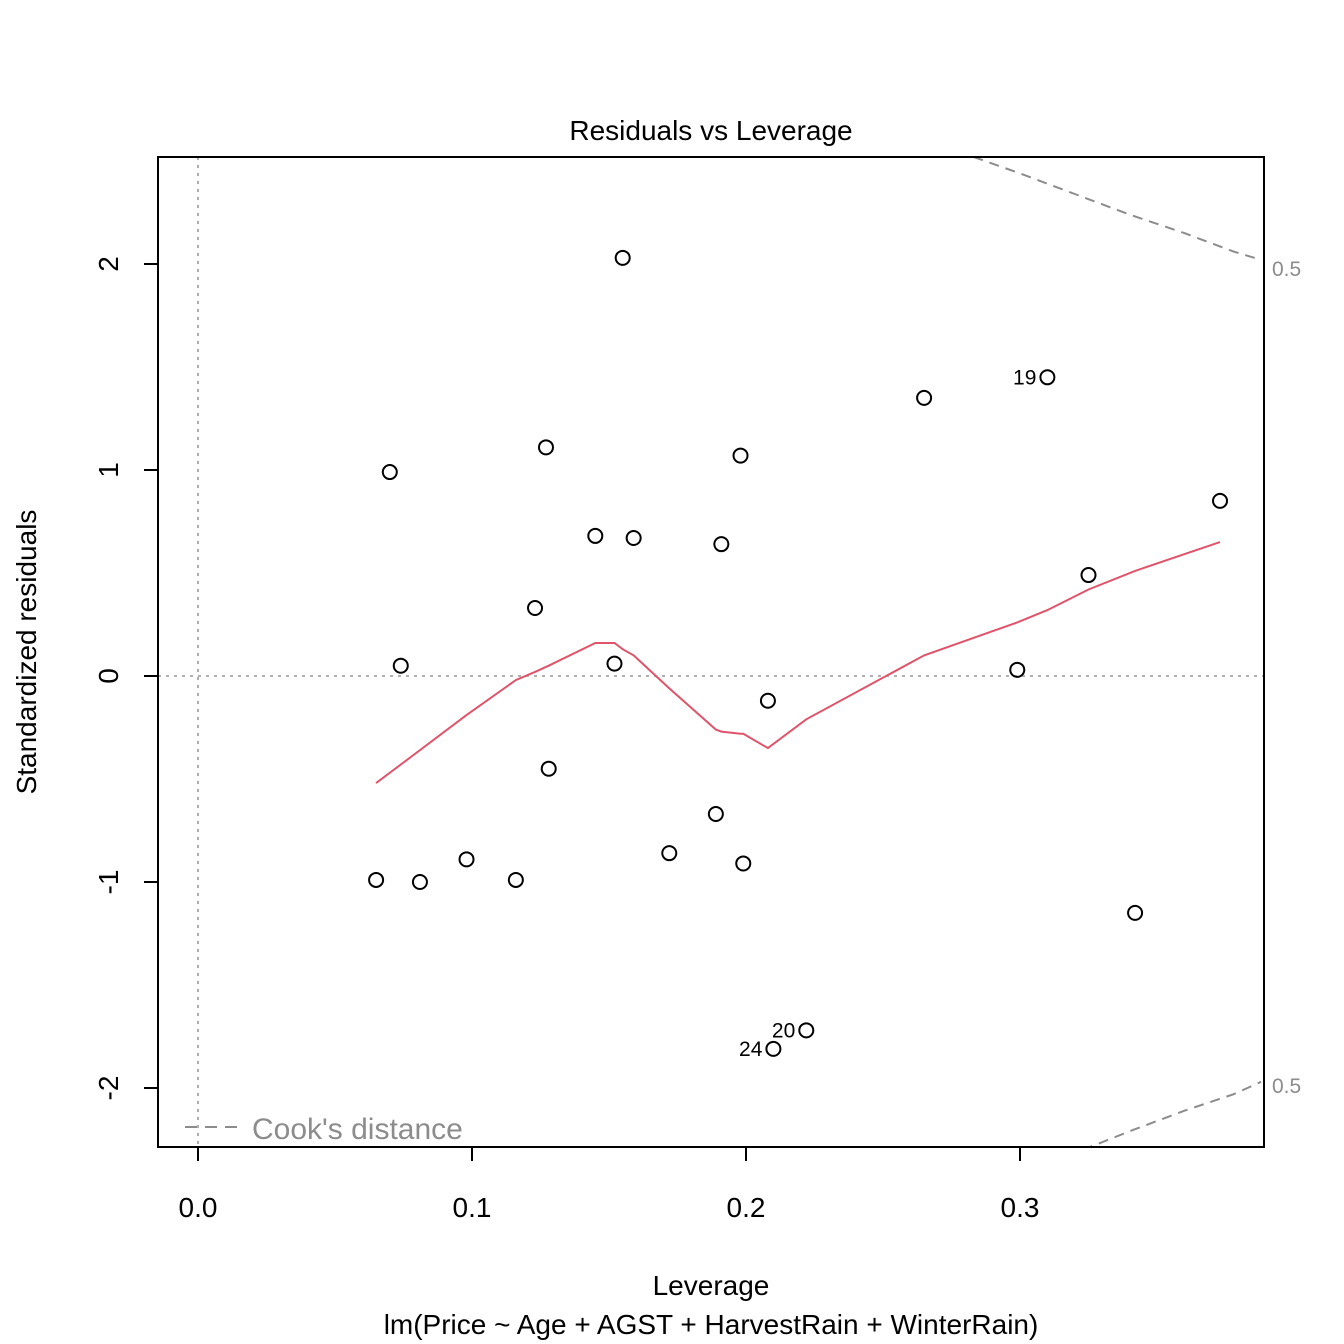 This screenshot has width=1344, height=1344. Describe the element at coordinates (1286, 269) in the screenshot. I see `cooks-level-label-upper: 0.5` at that location.